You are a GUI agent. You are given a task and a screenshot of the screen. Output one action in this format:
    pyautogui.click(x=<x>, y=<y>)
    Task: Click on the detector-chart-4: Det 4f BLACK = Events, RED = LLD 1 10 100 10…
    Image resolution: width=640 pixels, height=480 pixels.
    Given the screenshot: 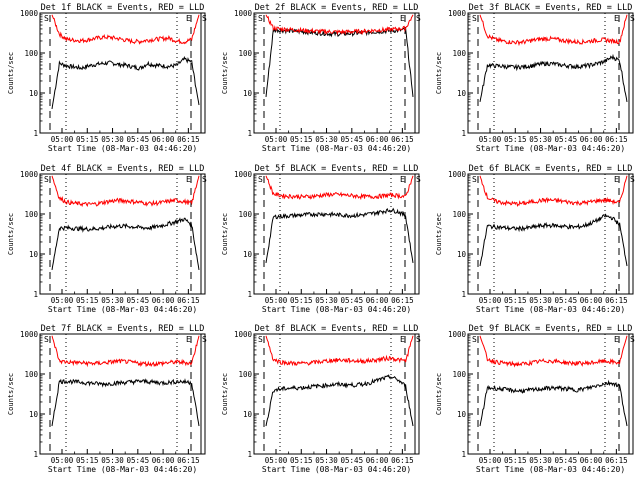 What is the action you would take?
    pyautogui.click(x=107, y=239)
    